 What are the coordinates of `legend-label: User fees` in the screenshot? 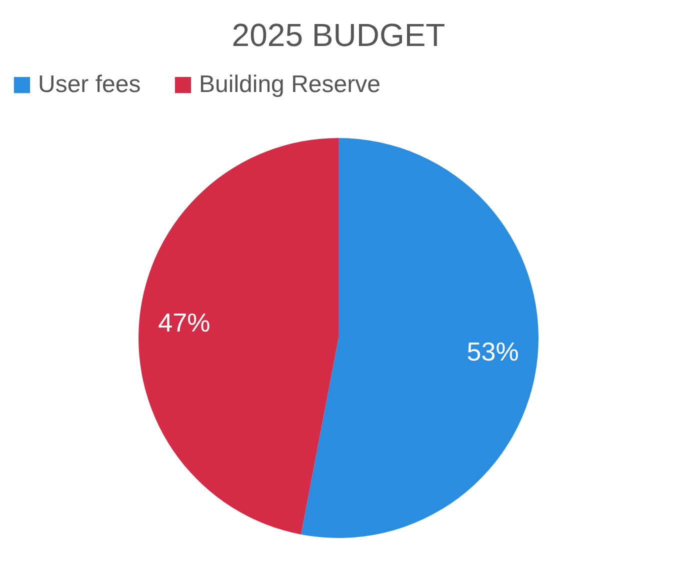 It's located at (89, 84).